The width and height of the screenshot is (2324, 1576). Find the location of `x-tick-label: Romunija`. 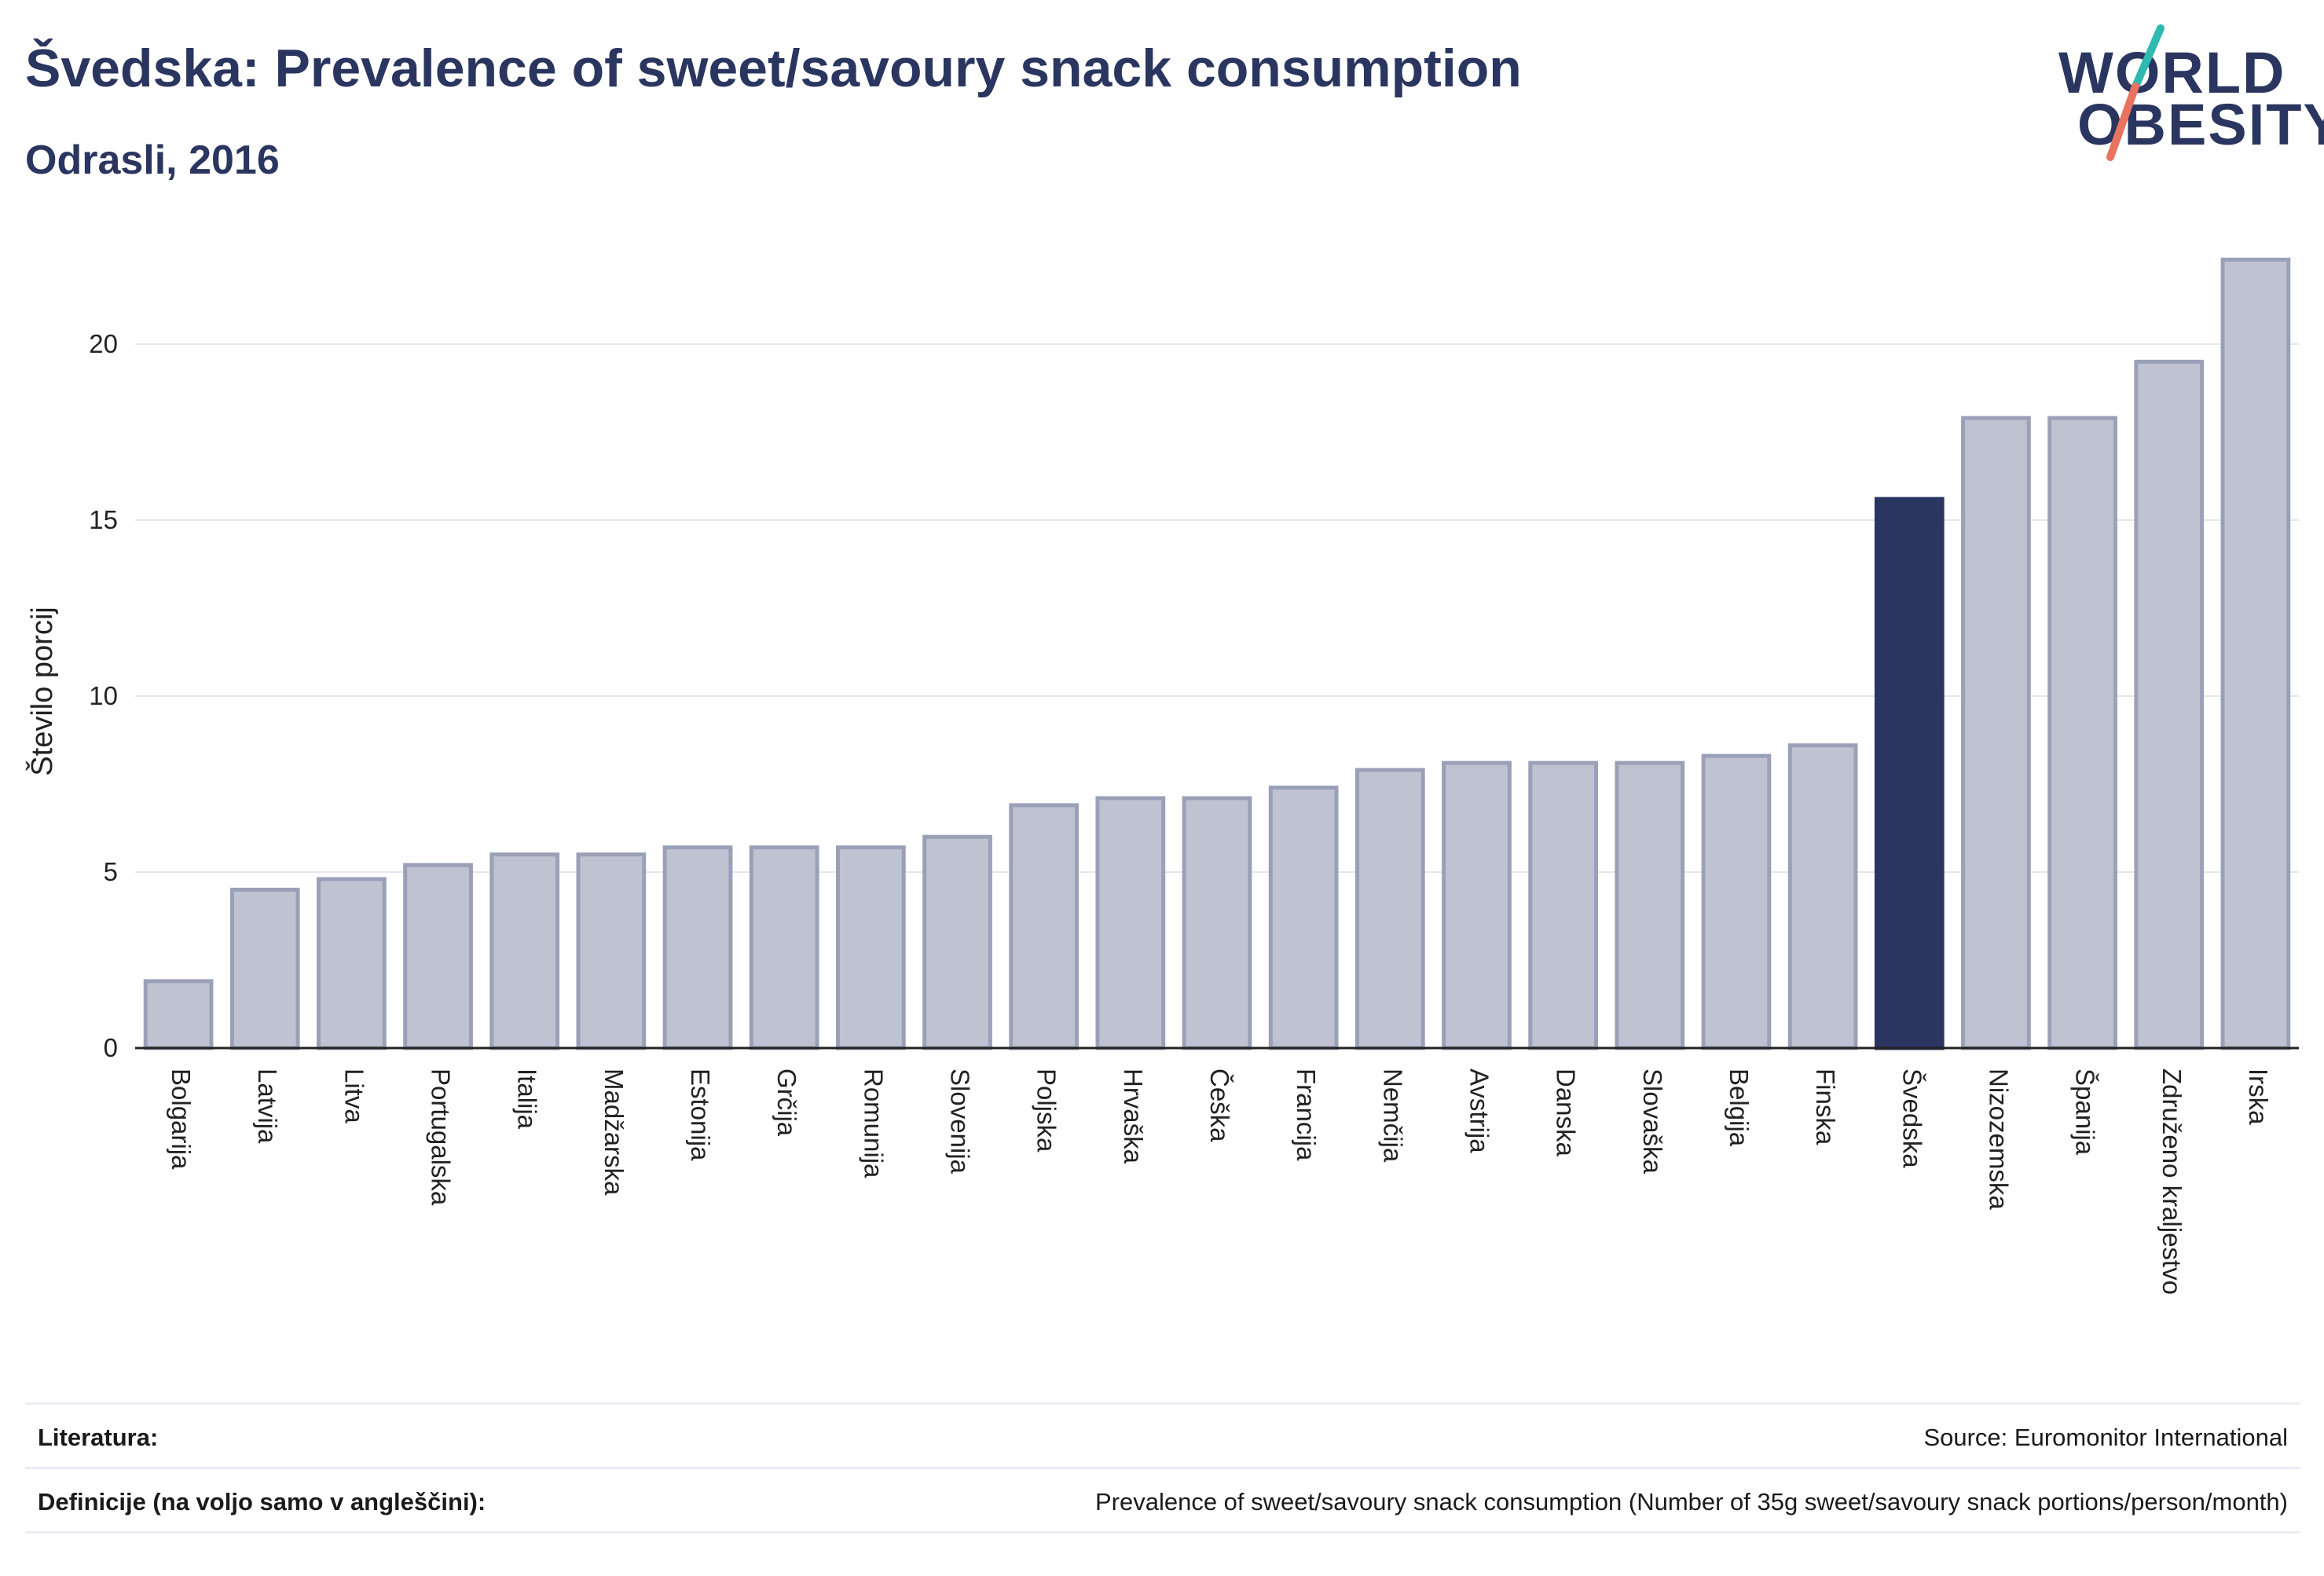

x-tick-label: Romunija is located at coordinates (873, 1123).